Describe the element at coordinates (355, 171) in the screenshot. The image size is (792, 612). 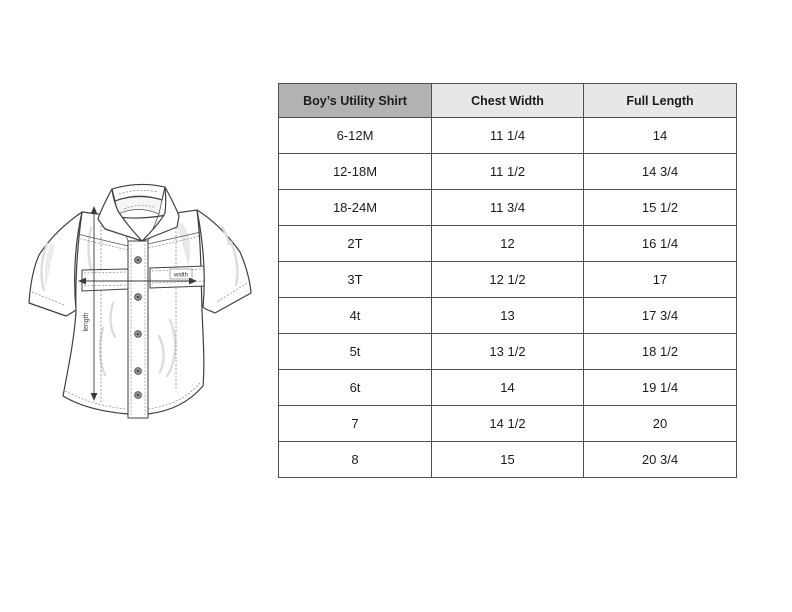
I see `size-cell: 12-18M` at that location.